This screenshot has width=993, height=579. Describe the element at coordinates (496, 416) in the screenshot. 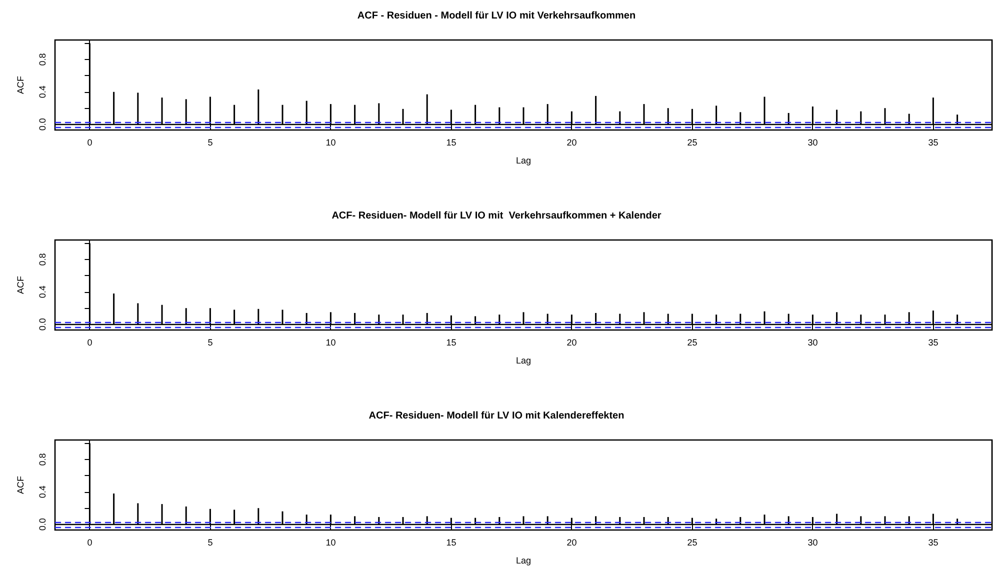

I see `chart-title: ACF- Residuen- Modell für LV IO mit Kalendereffekten` at that location.